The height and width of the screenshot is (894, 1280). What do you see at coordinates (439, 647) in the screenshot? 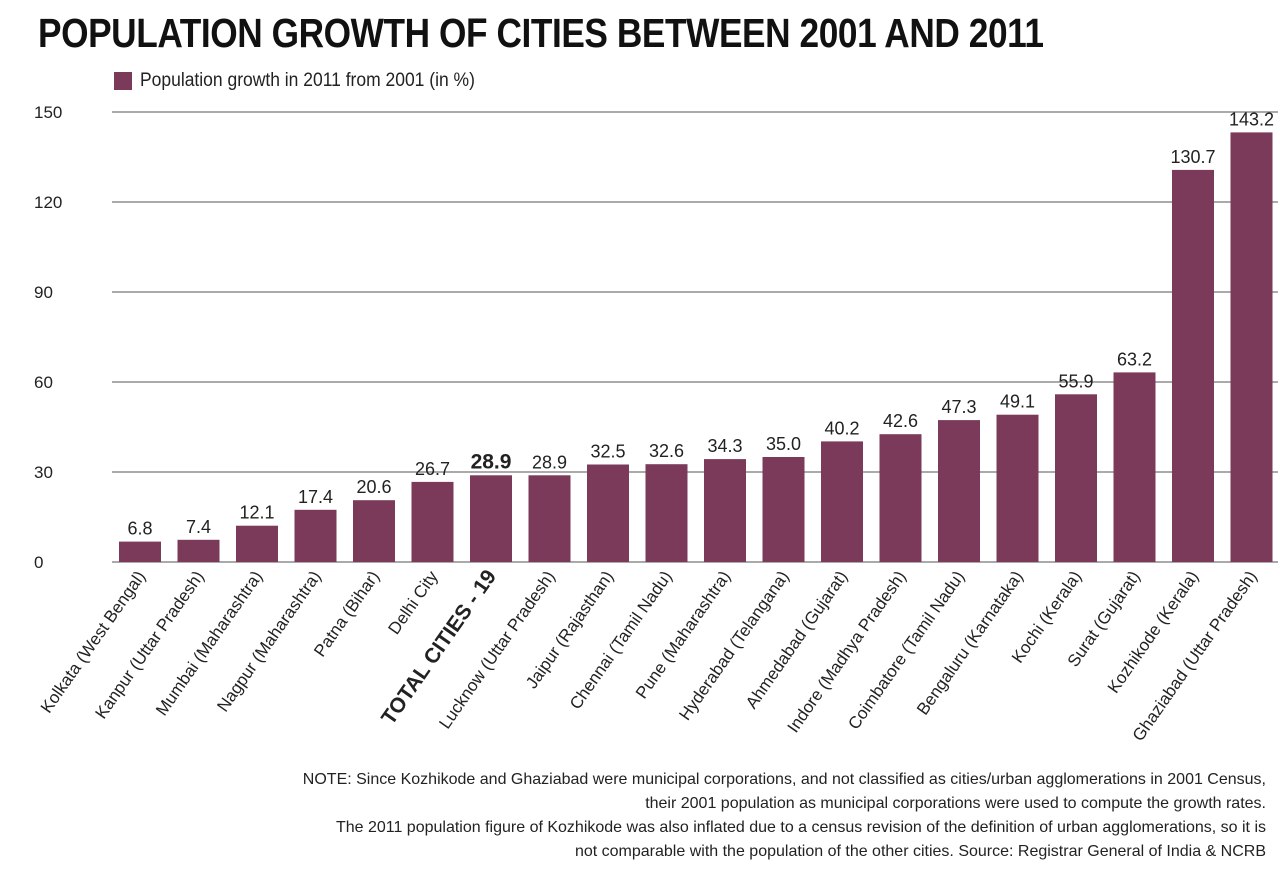
I see `x-tick-label: TOTAL CITIES - 19` at bounding box center [439, 647].